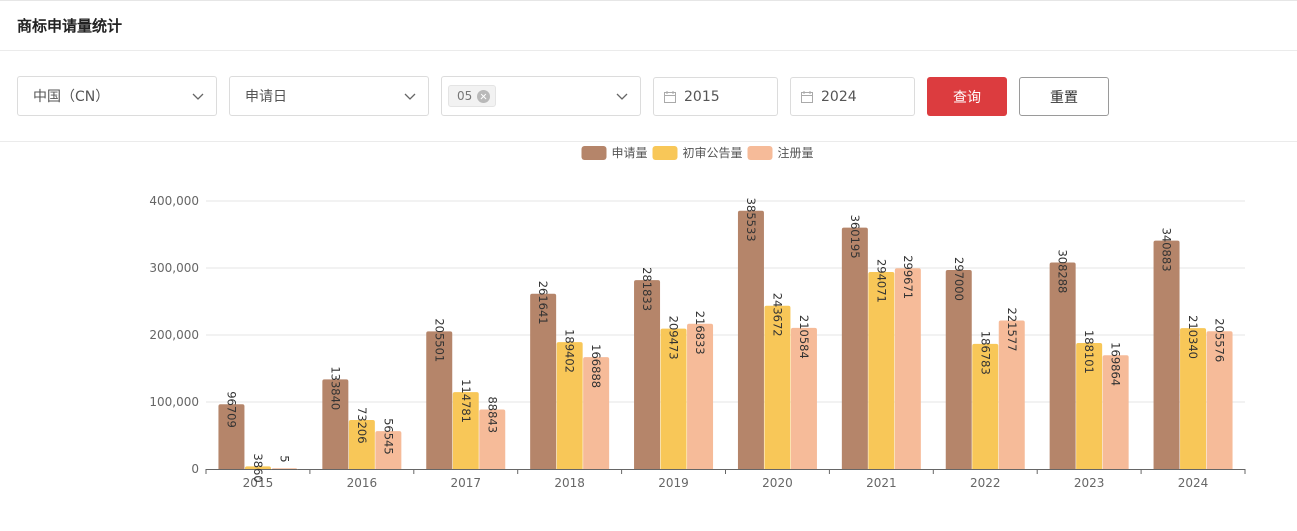 This screenshot has height=531, width=1297. What do you see at coordinates (362, 425) in the screenshot?
I see `data-label: 73206` at bounding box center [362, 425].